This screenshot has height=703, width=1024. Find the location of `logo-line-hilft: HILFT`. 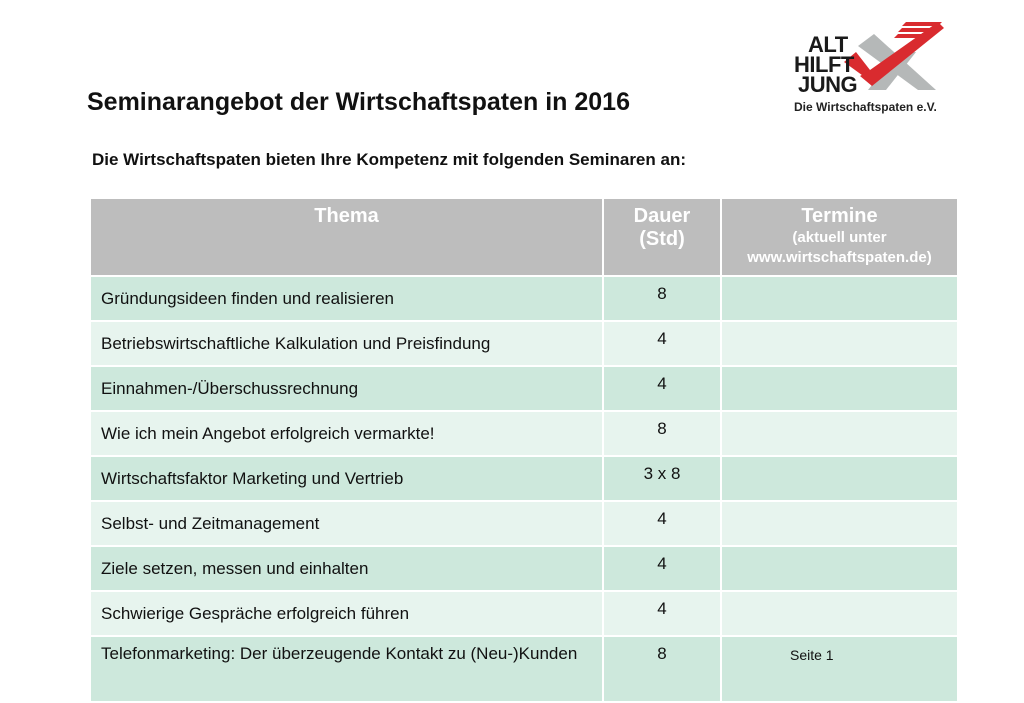

logo-line-hilft: HILFT is located at coordinates (824, 64).